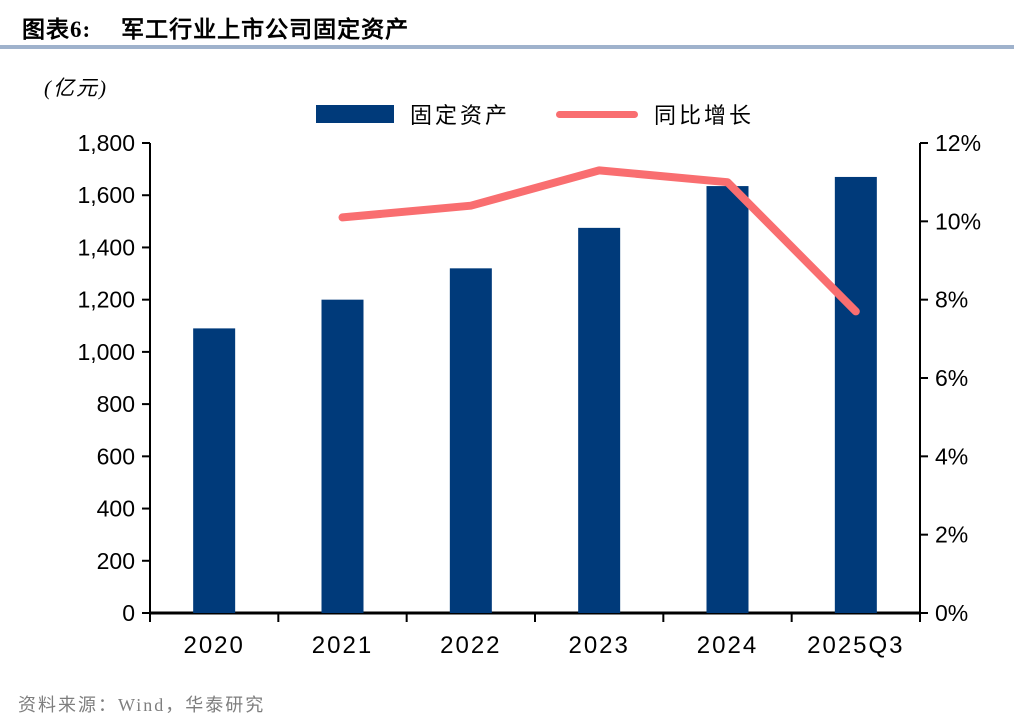 The height and width of the screenshot is (728, 1036). Describe the element at coordinates (598, 645) in the screenshot. I see `x-axis-category-label: 2023` at that location.